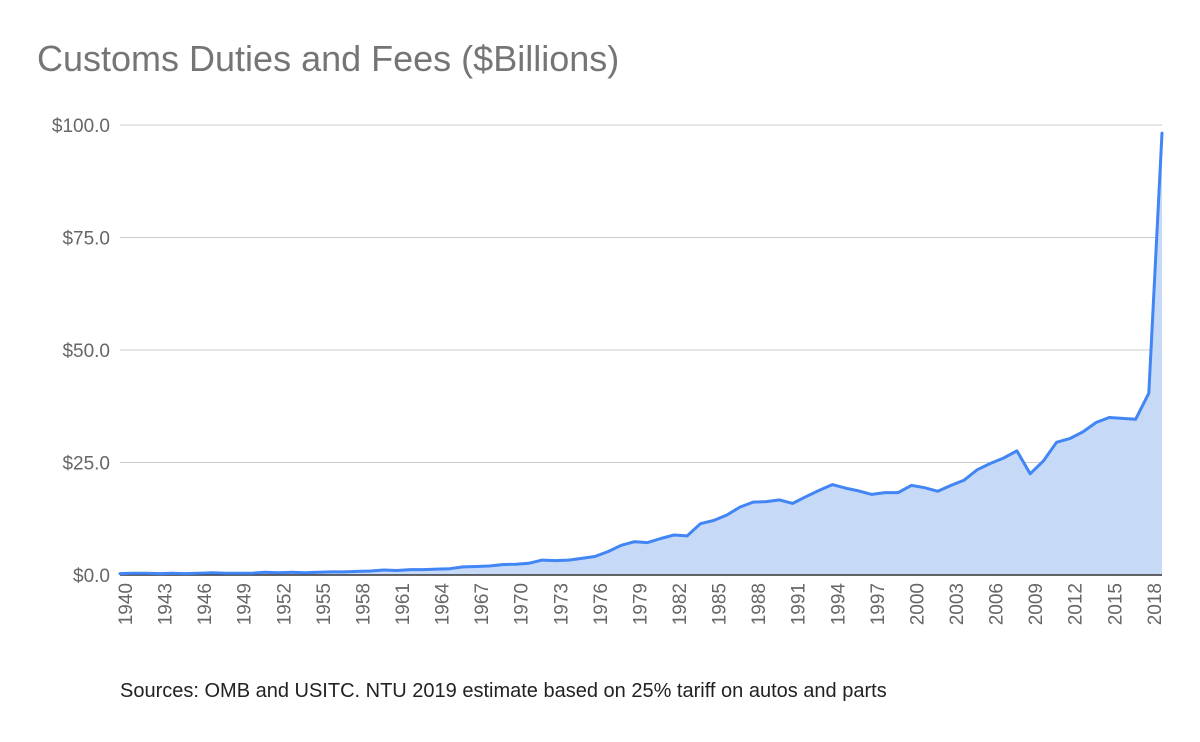 This screenshot has width=1200, height=742. I want to click on y-axis-labels: $0.0 $25.0 $50.0 $75.0 $100.0, so click(81, 351).